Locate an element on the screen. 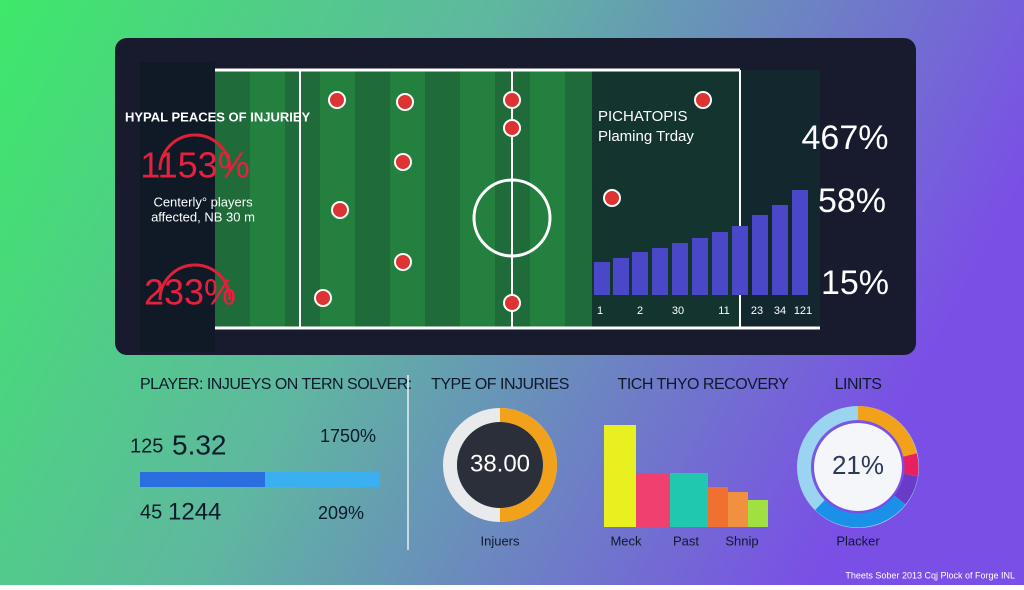 The height and width of the screenshot is (590, 1024). axis-label: 34 is located at coordinates (780, 311).